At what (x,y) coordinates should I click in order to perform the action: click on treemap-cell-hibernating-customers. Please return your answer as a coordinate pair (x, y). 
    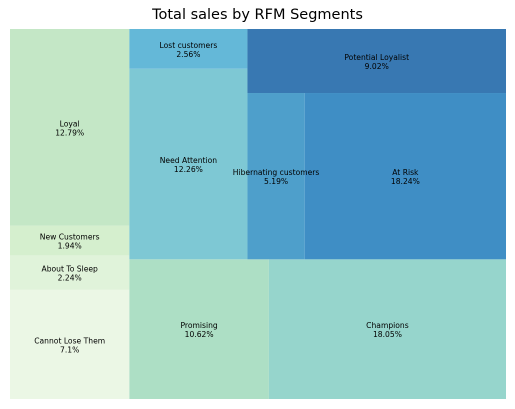
    Looking at the image, I should click on (276, 176).